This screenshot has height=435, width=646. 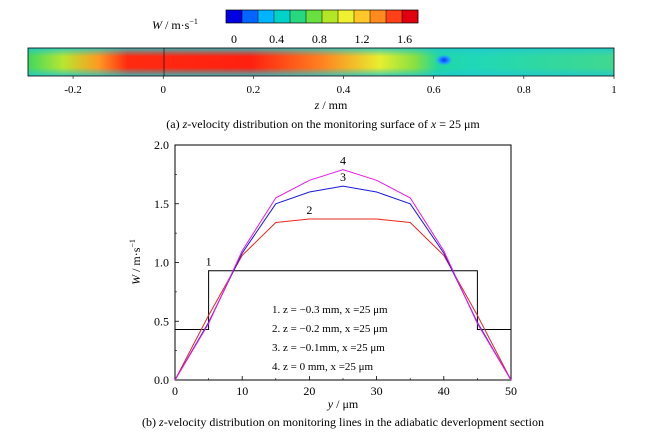 I want to click on colorbar-tick-label: 0, so click(x=234, y=39).